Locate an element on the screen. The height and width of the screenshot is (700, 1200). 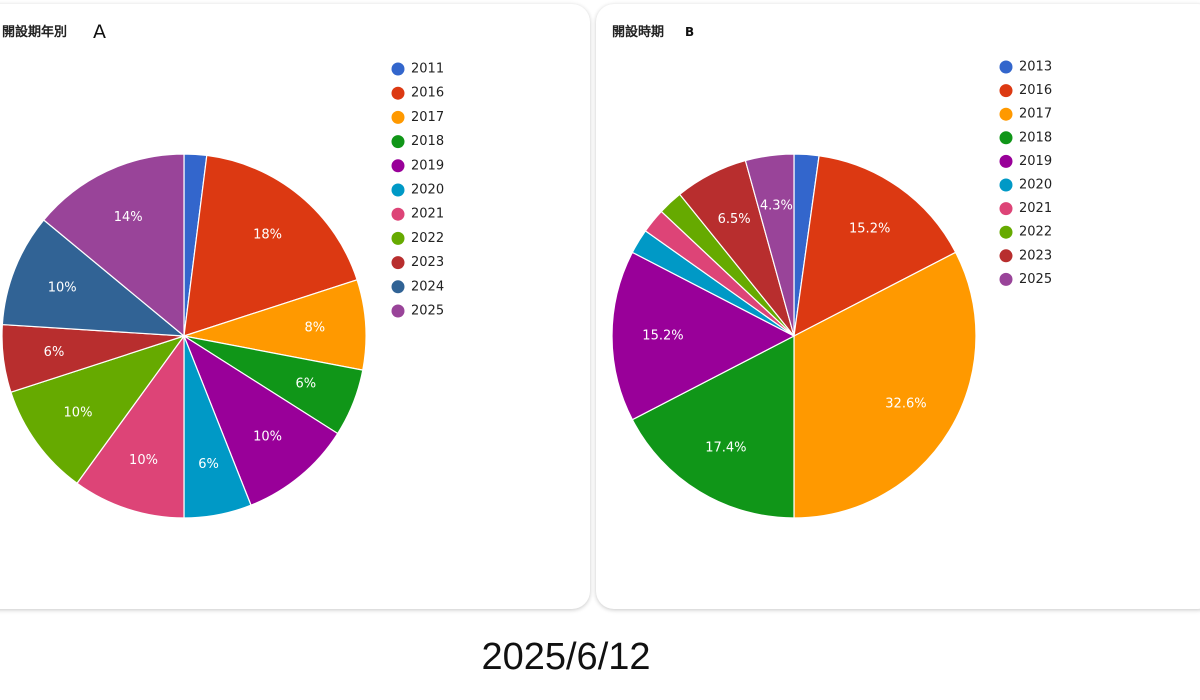
legend-marker-2024 is located at coordinates (398, 287).